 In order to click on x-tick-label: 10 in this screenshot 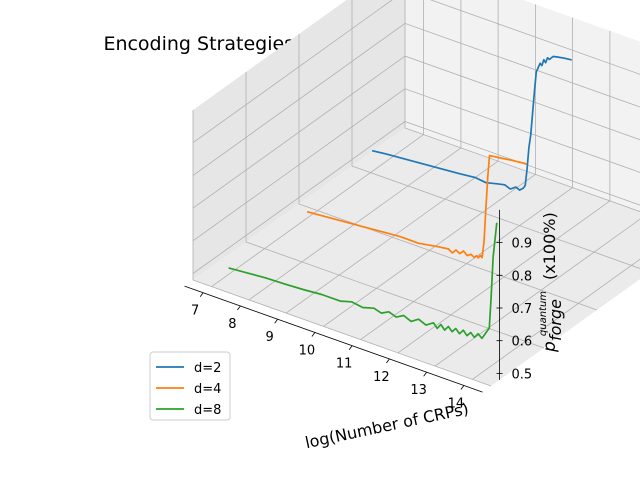, I will do `click(307, 351)`.